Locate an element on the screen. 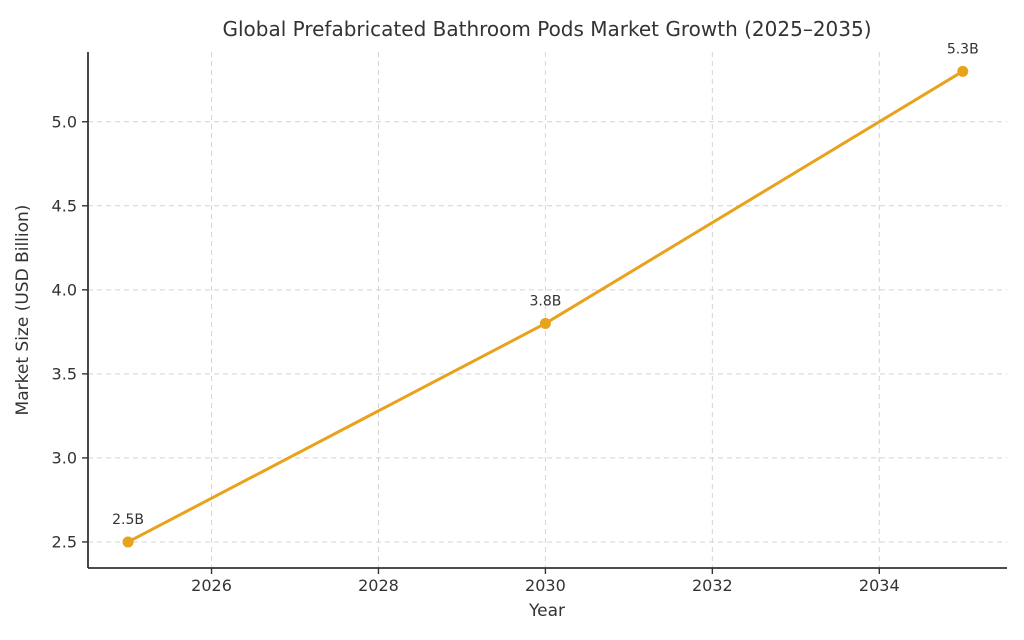  x-tick-label: 2032 is located at coordinates (712, 585).